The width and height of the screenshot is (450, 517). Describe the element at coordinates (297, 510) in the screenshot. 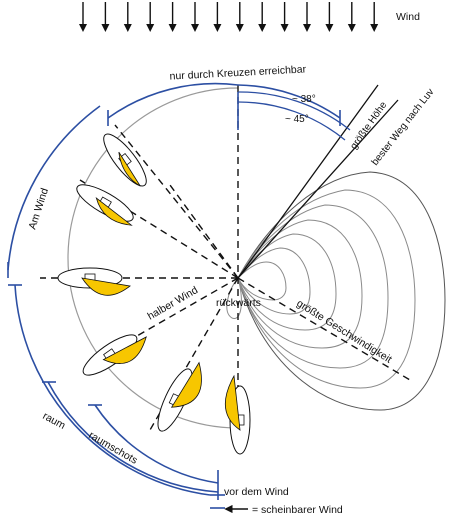

I see `legend-apparent-wind-text: = scheinbarer Wind` at that location.